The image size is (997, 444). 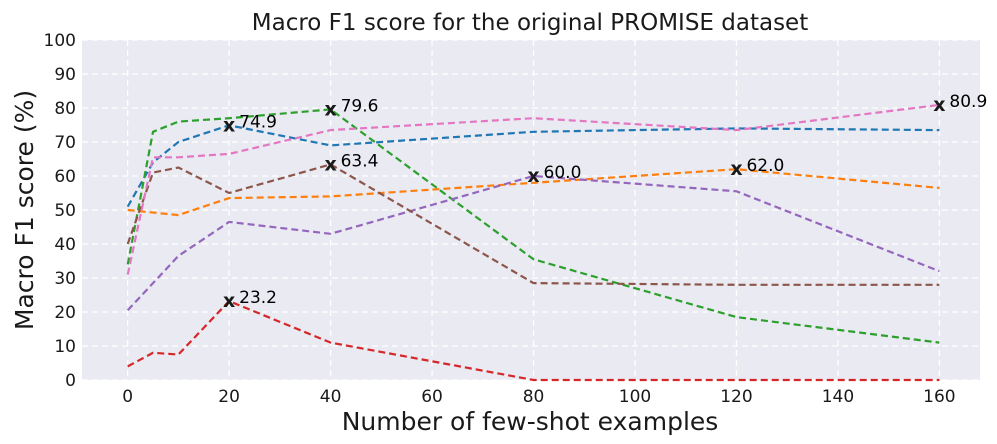 I want to click on y-tick-label: 30, so click(x=65, y=279).